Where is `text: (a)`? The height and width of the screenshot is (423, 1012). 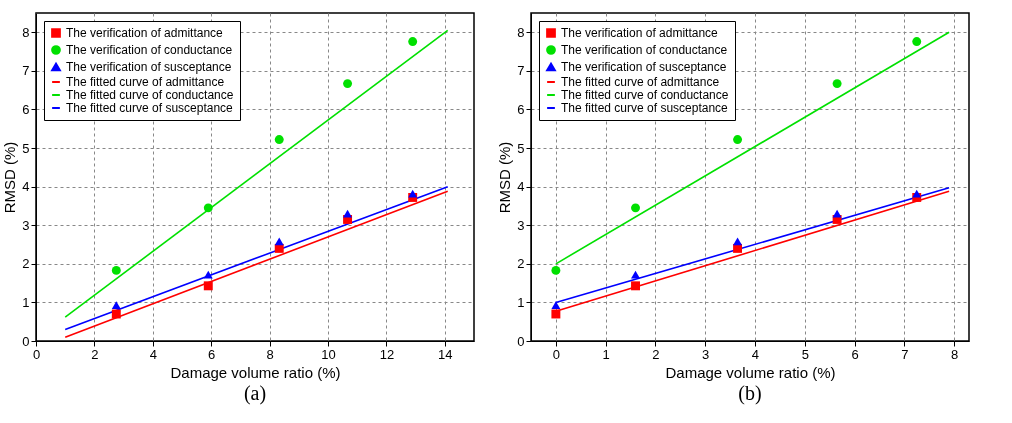
text: (a) is located at coordinates (255, 393).